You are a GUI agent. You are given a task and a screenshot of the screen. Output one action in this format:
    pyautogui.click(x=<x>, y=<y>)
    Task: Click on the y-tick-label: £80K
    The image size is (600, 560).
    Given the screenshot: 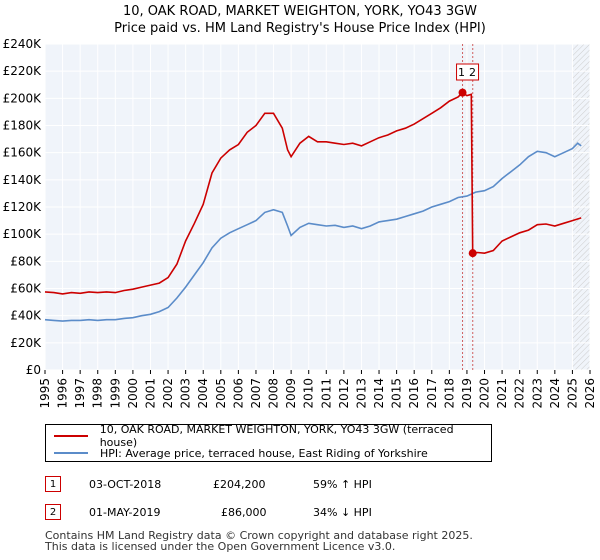 What is the action you would take?
    pyautogui.click(x=26, y=261)
    